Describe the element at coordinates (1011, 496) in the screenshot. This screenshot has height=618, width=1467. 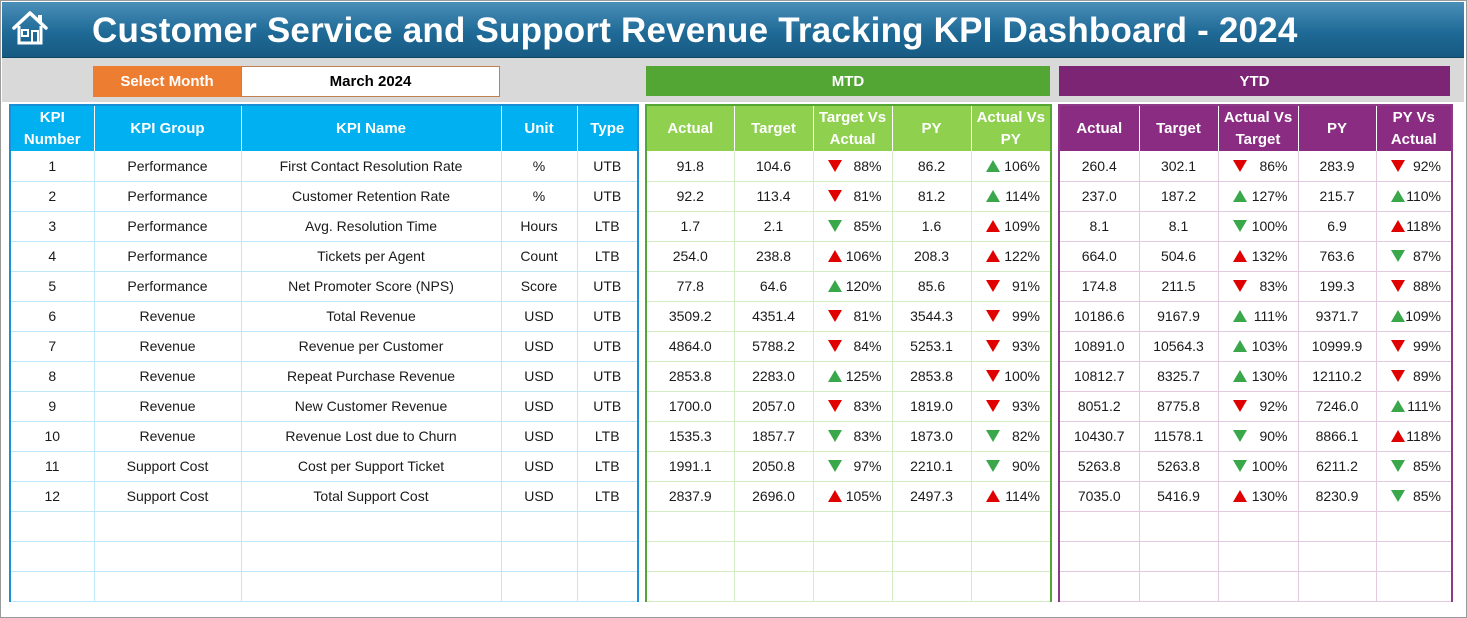
I see `mtd-actual-vs-py-indicator: 114%` at that location.